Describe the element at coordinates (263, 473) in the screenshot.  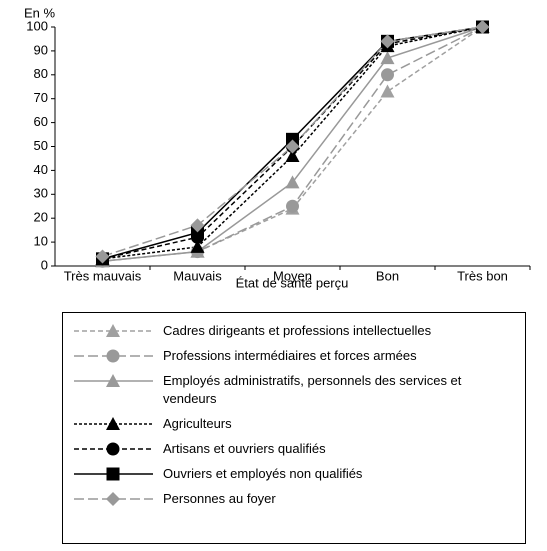
I see `legend-label: Ouvriers et employés non qualifiés` at that location.